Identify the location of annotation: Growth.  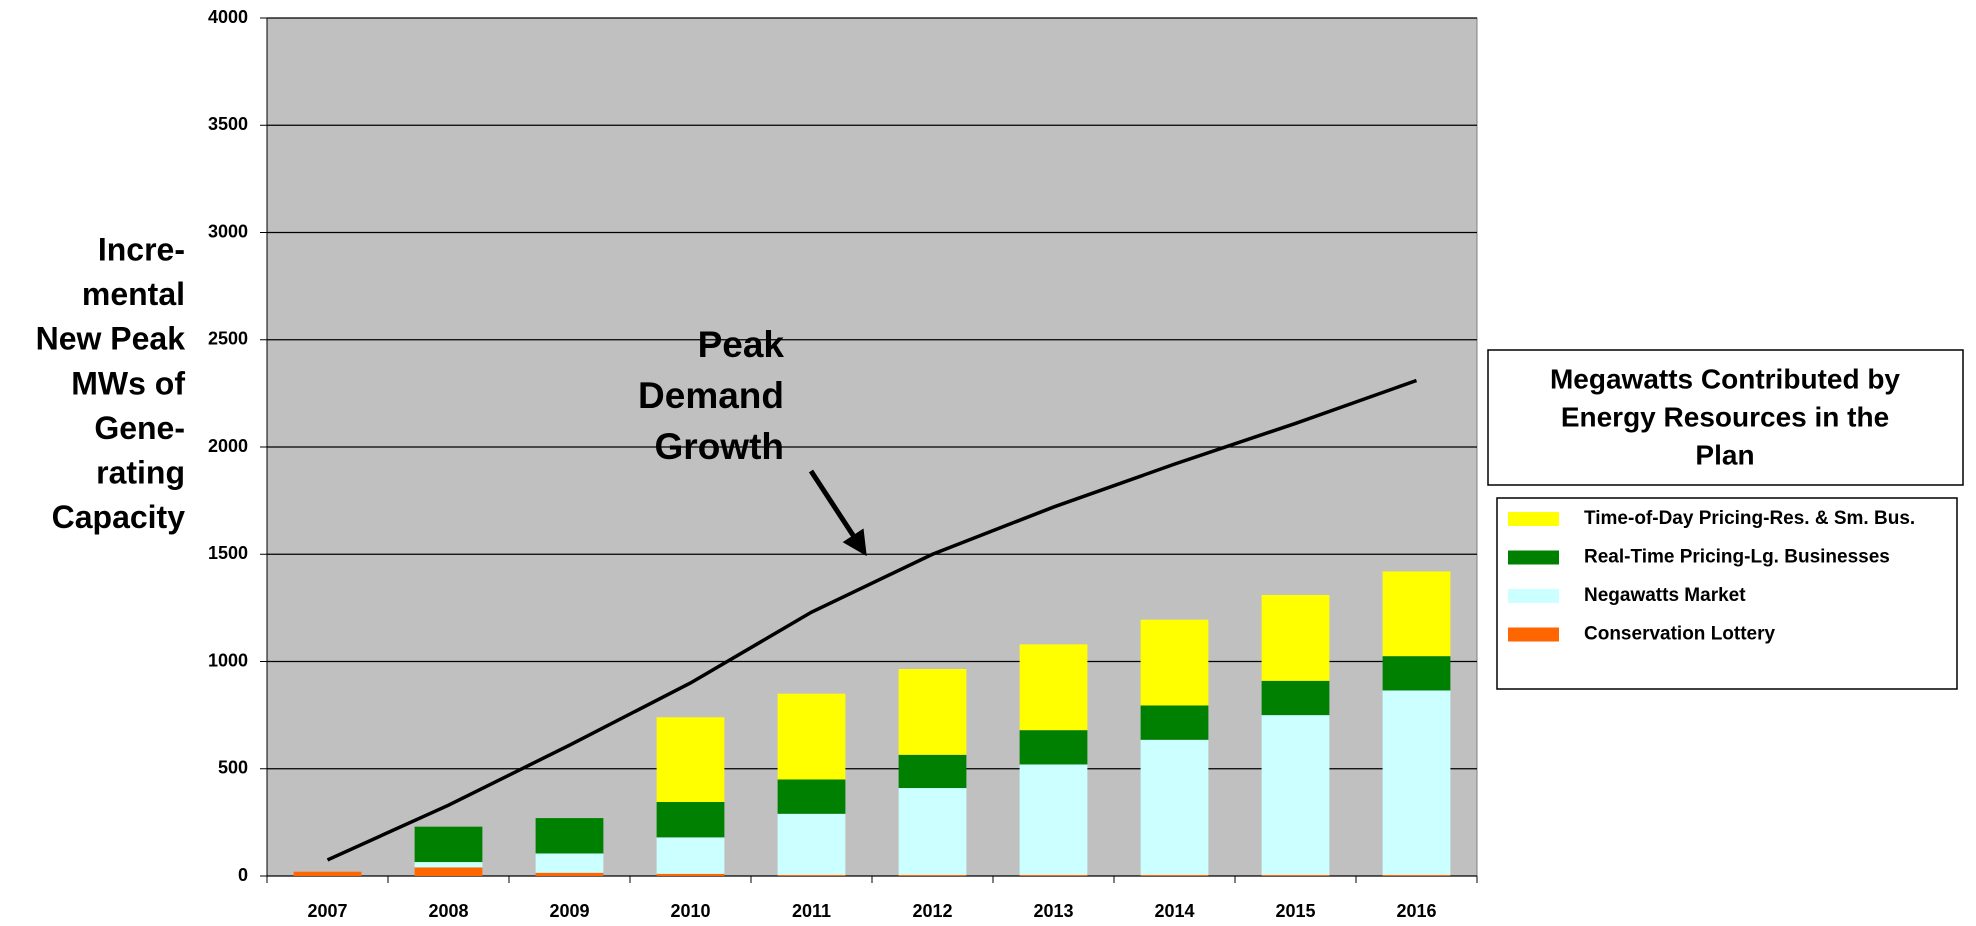
(719, 446).